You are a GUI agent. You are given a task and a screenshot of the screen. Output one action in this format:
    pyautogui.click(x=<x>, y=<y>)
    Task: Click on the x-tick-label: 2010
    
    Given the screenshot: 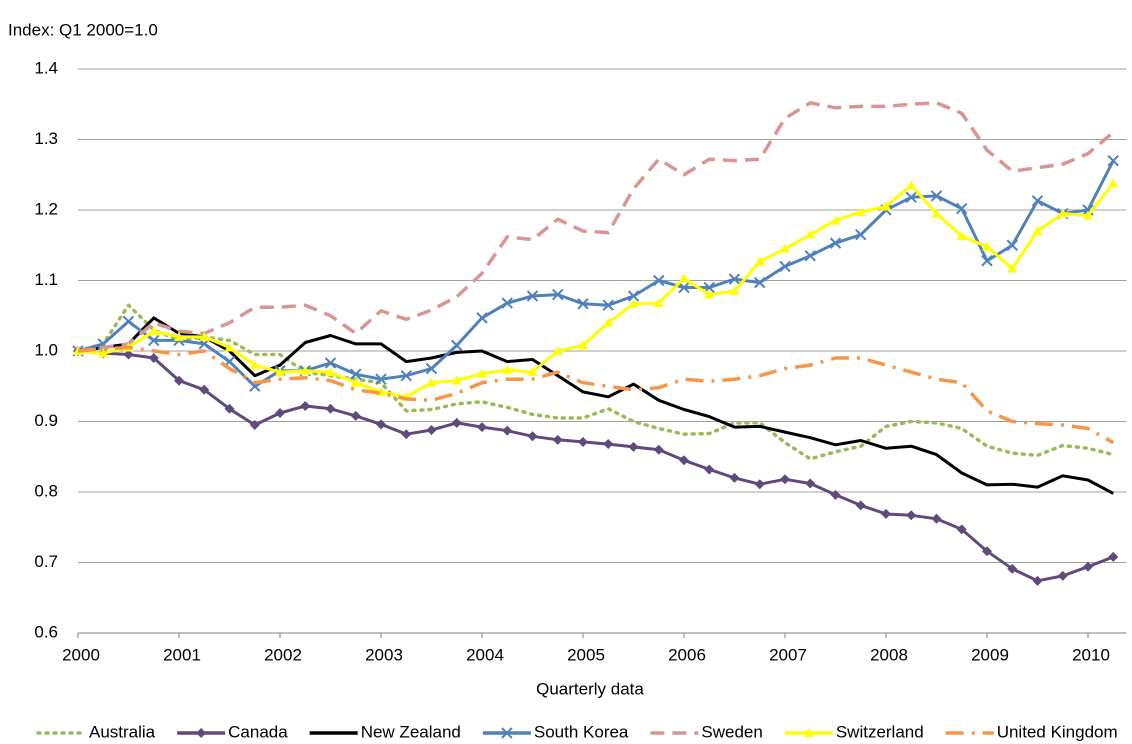 What is the action you would take?
    pyautogui.click(x=1091, y=654)
    